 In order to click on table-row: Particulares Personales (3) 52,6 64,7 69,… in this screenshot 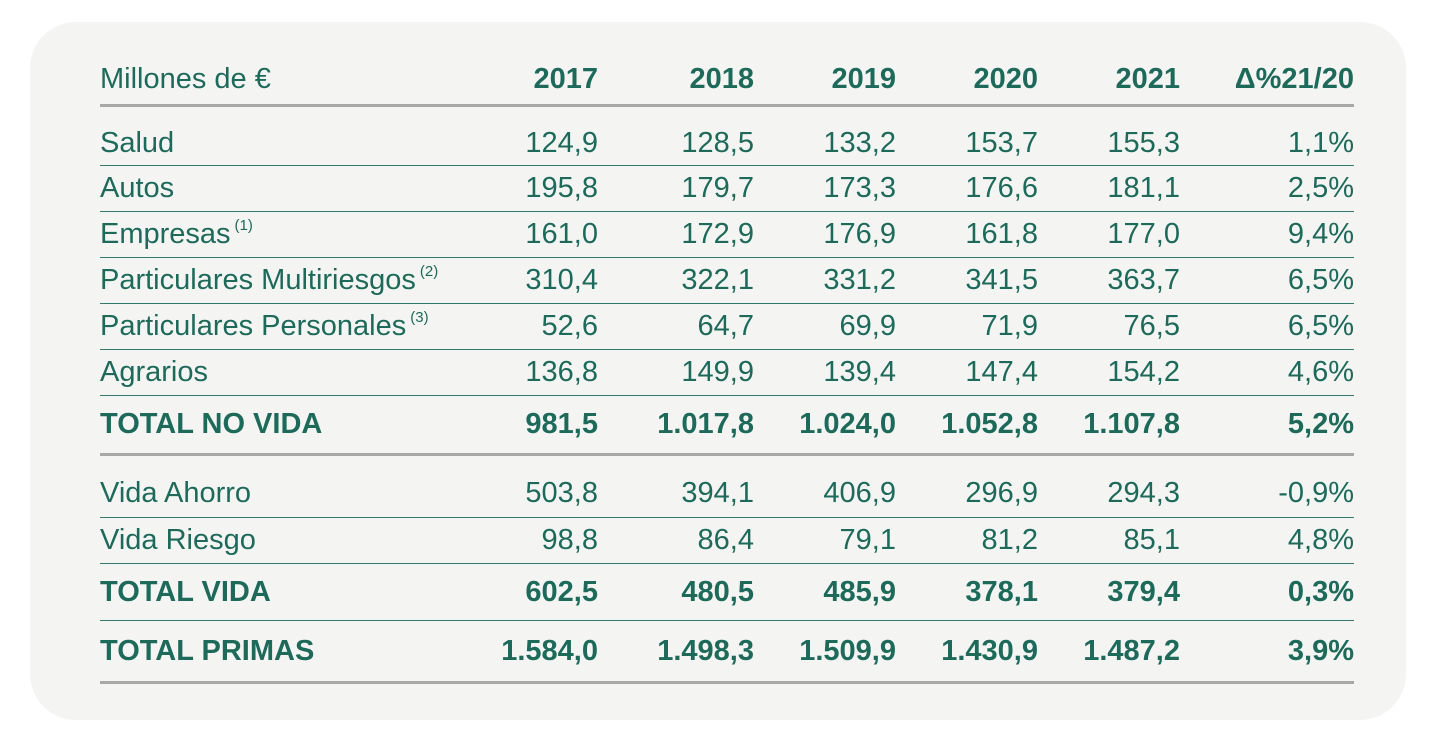, I will do `click(727, 326)`.